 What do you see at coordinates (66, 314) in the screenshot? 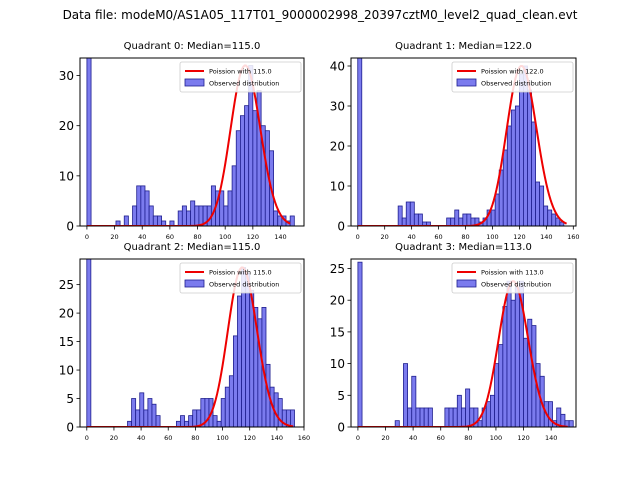
I see `y-tick-label: 20` at bounding box center [66, 314].